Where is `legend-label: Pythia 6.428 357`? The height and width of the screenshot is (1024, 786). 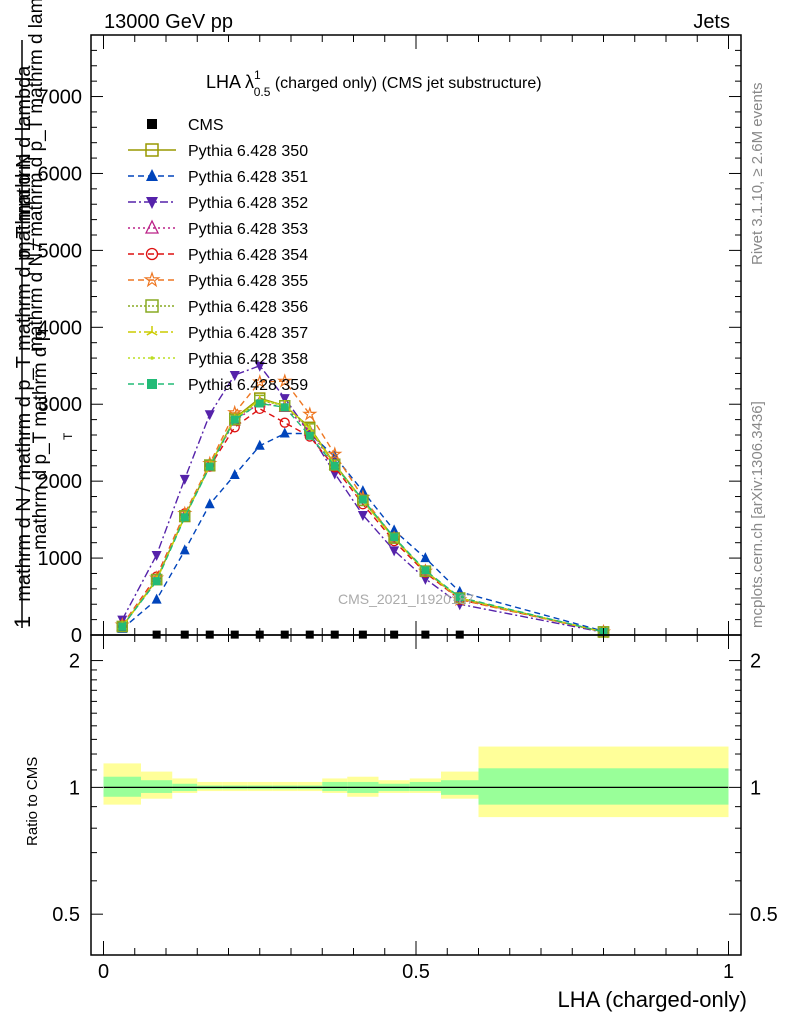
legend-label: Pythia 6.428 357 is located at coordinates (248, 333).